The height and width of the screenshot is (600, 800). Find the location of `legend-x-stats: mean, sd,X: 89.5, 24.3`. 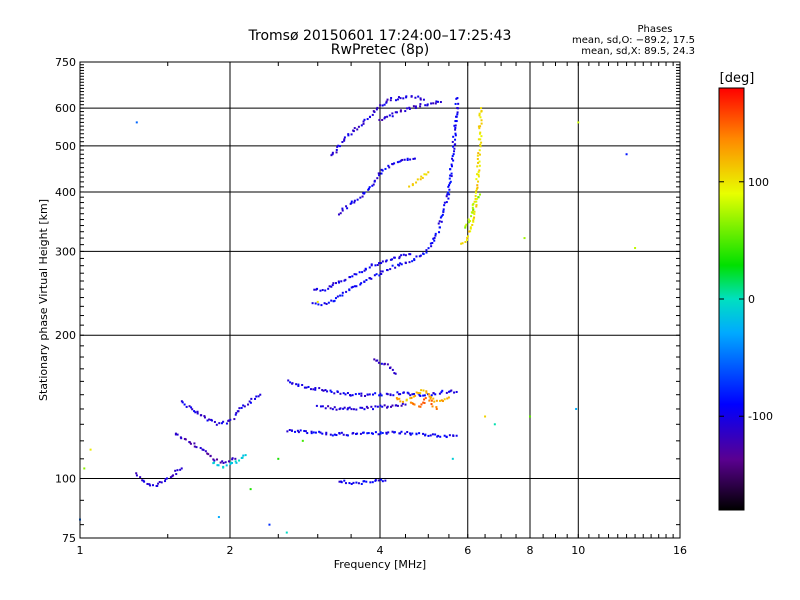

legend-x-stats: mean, sd,X: 89.5, 24.3 is located at coordinates (638, 51).